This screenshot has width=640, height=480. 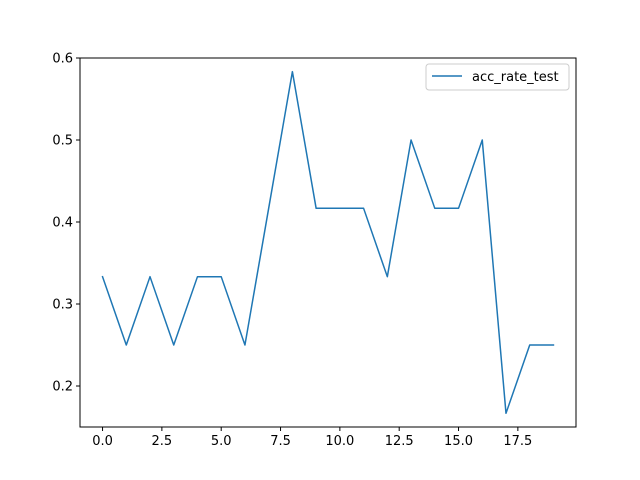 What do you see at coordinates (339, 441) in the screenshot?
I see `x-tick-label: 10.0` at bounding box center [339, 441].